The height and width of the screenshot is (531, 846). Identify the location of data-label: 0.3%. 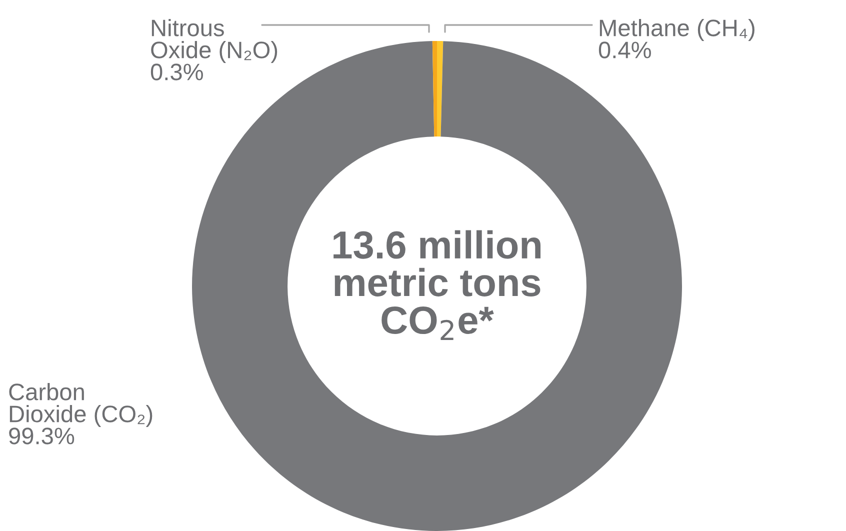
(176, 72).